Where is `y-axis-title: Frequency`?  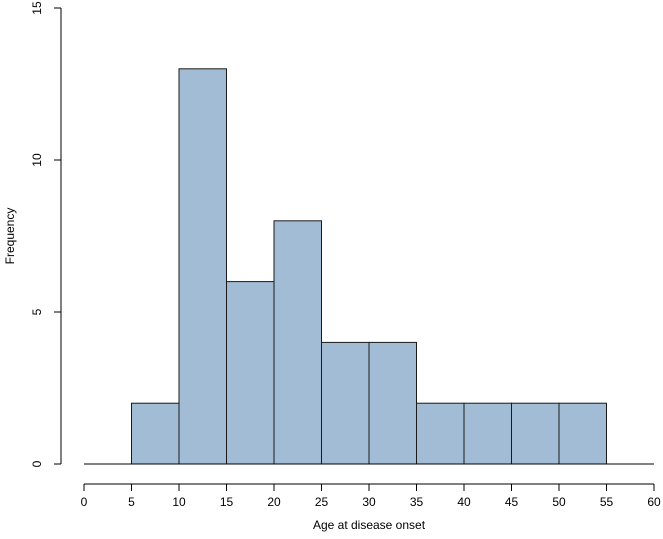 y-axis-title: Frequency is located at coordinates (10, 236).